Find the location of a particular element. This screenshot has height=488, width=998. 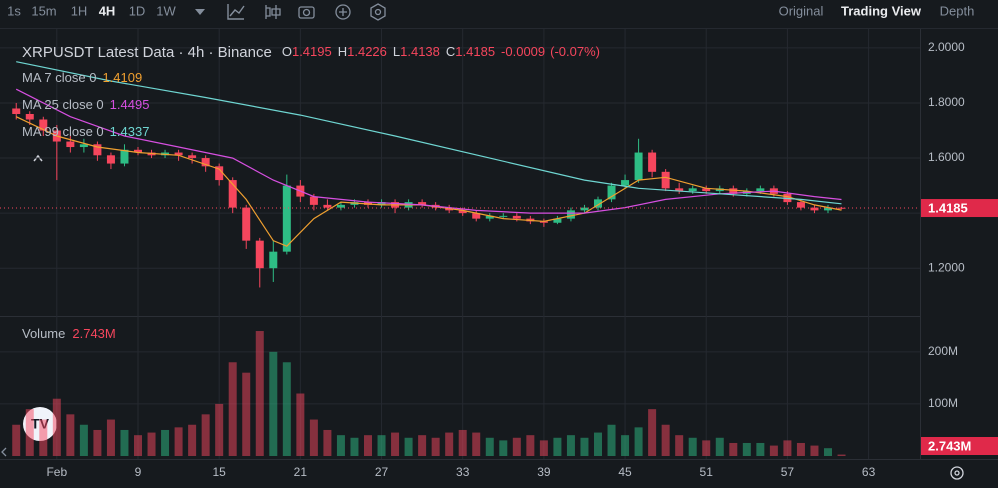

volume-title: Volume is located at coordinates (43, 333).